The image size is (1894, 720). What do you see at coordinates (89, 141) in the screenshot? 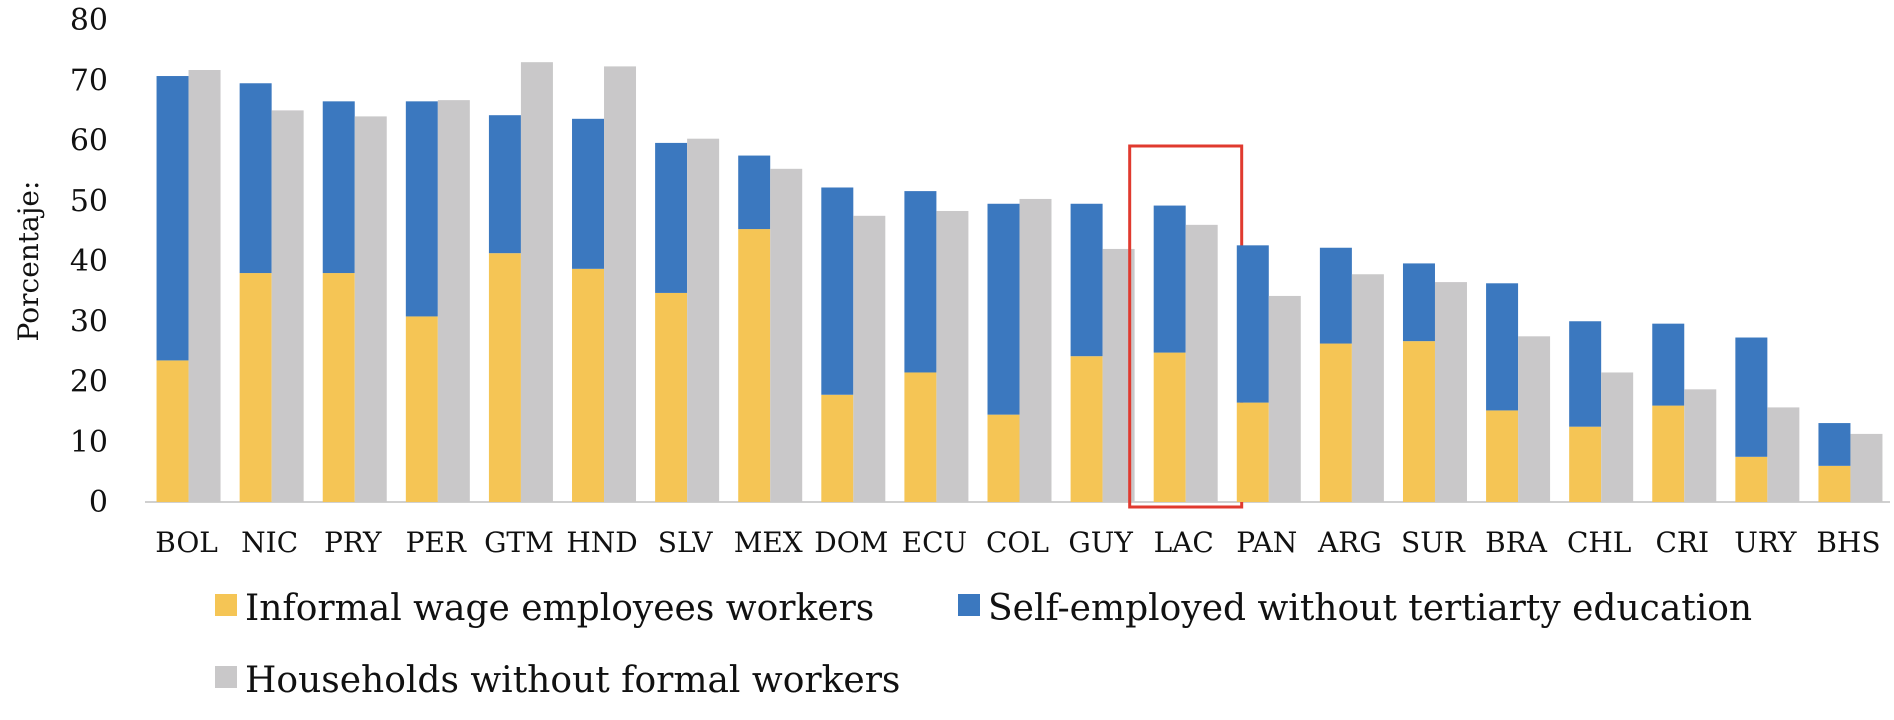
I see `y-tick-label: 60` at bounding box center [89, 141].